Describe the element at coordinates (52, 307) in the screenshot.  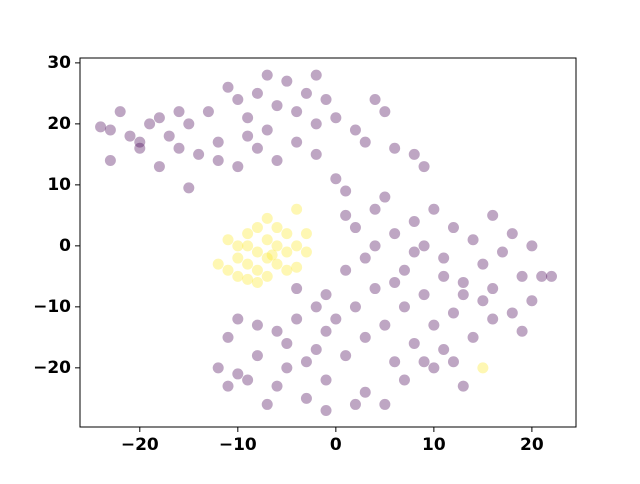
I see `y-tick-label: −10` at that location.